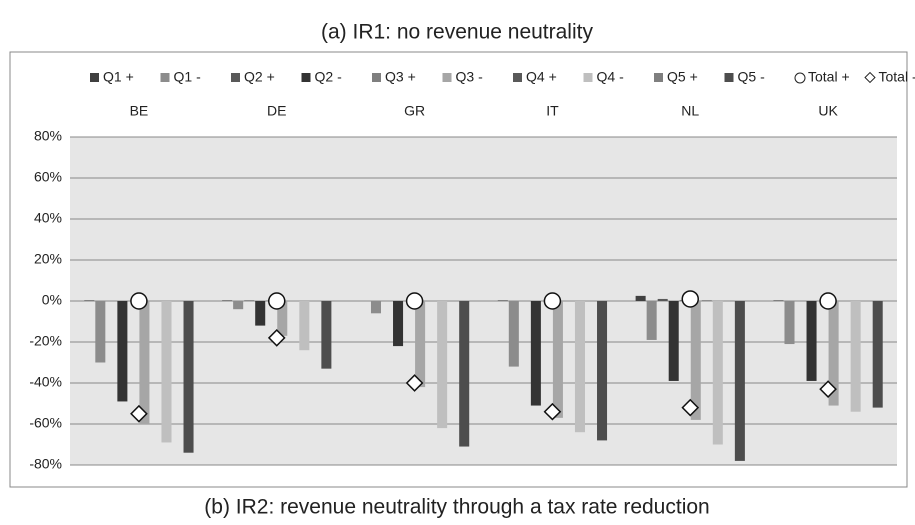 The height and width of the screenshot is (525, 915). I want to click on y-tick-label: -40%, so click(45, 382).